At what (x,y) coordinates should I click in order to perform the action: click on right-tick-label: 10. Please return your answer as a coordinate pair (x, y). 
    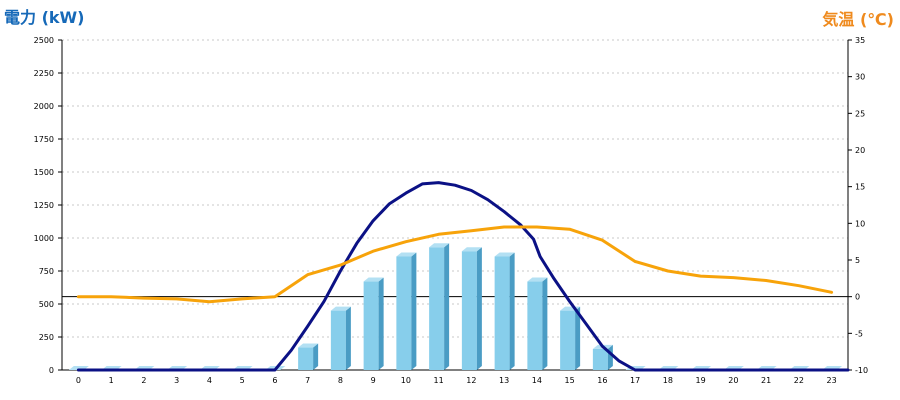
    Looking at the image, I should click on (860, 223).